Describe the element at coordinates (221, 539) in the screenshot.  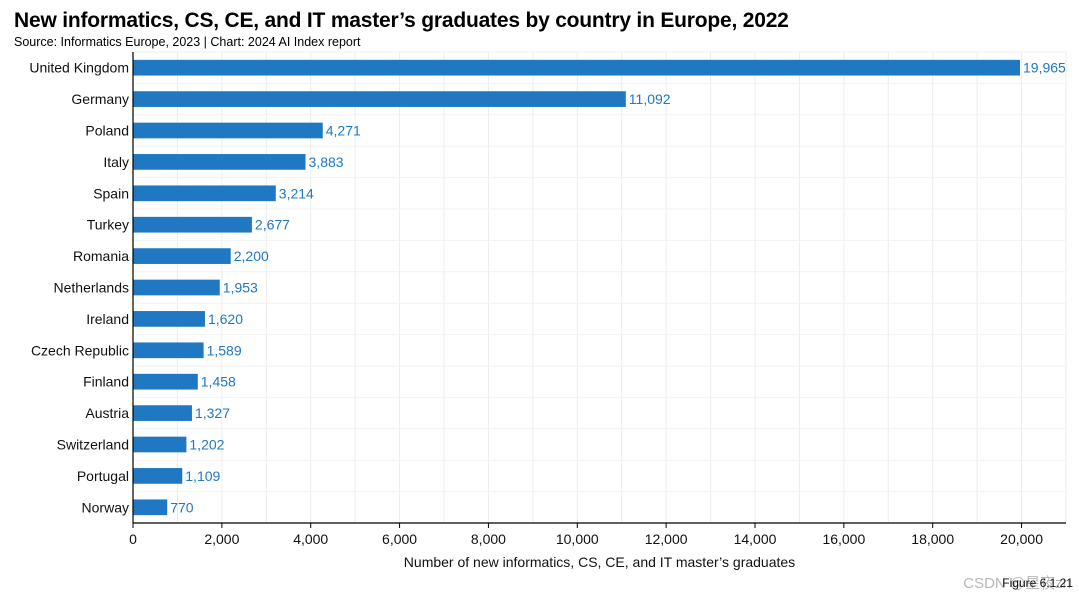
I see `x-tick-label: 2,000` at that location.